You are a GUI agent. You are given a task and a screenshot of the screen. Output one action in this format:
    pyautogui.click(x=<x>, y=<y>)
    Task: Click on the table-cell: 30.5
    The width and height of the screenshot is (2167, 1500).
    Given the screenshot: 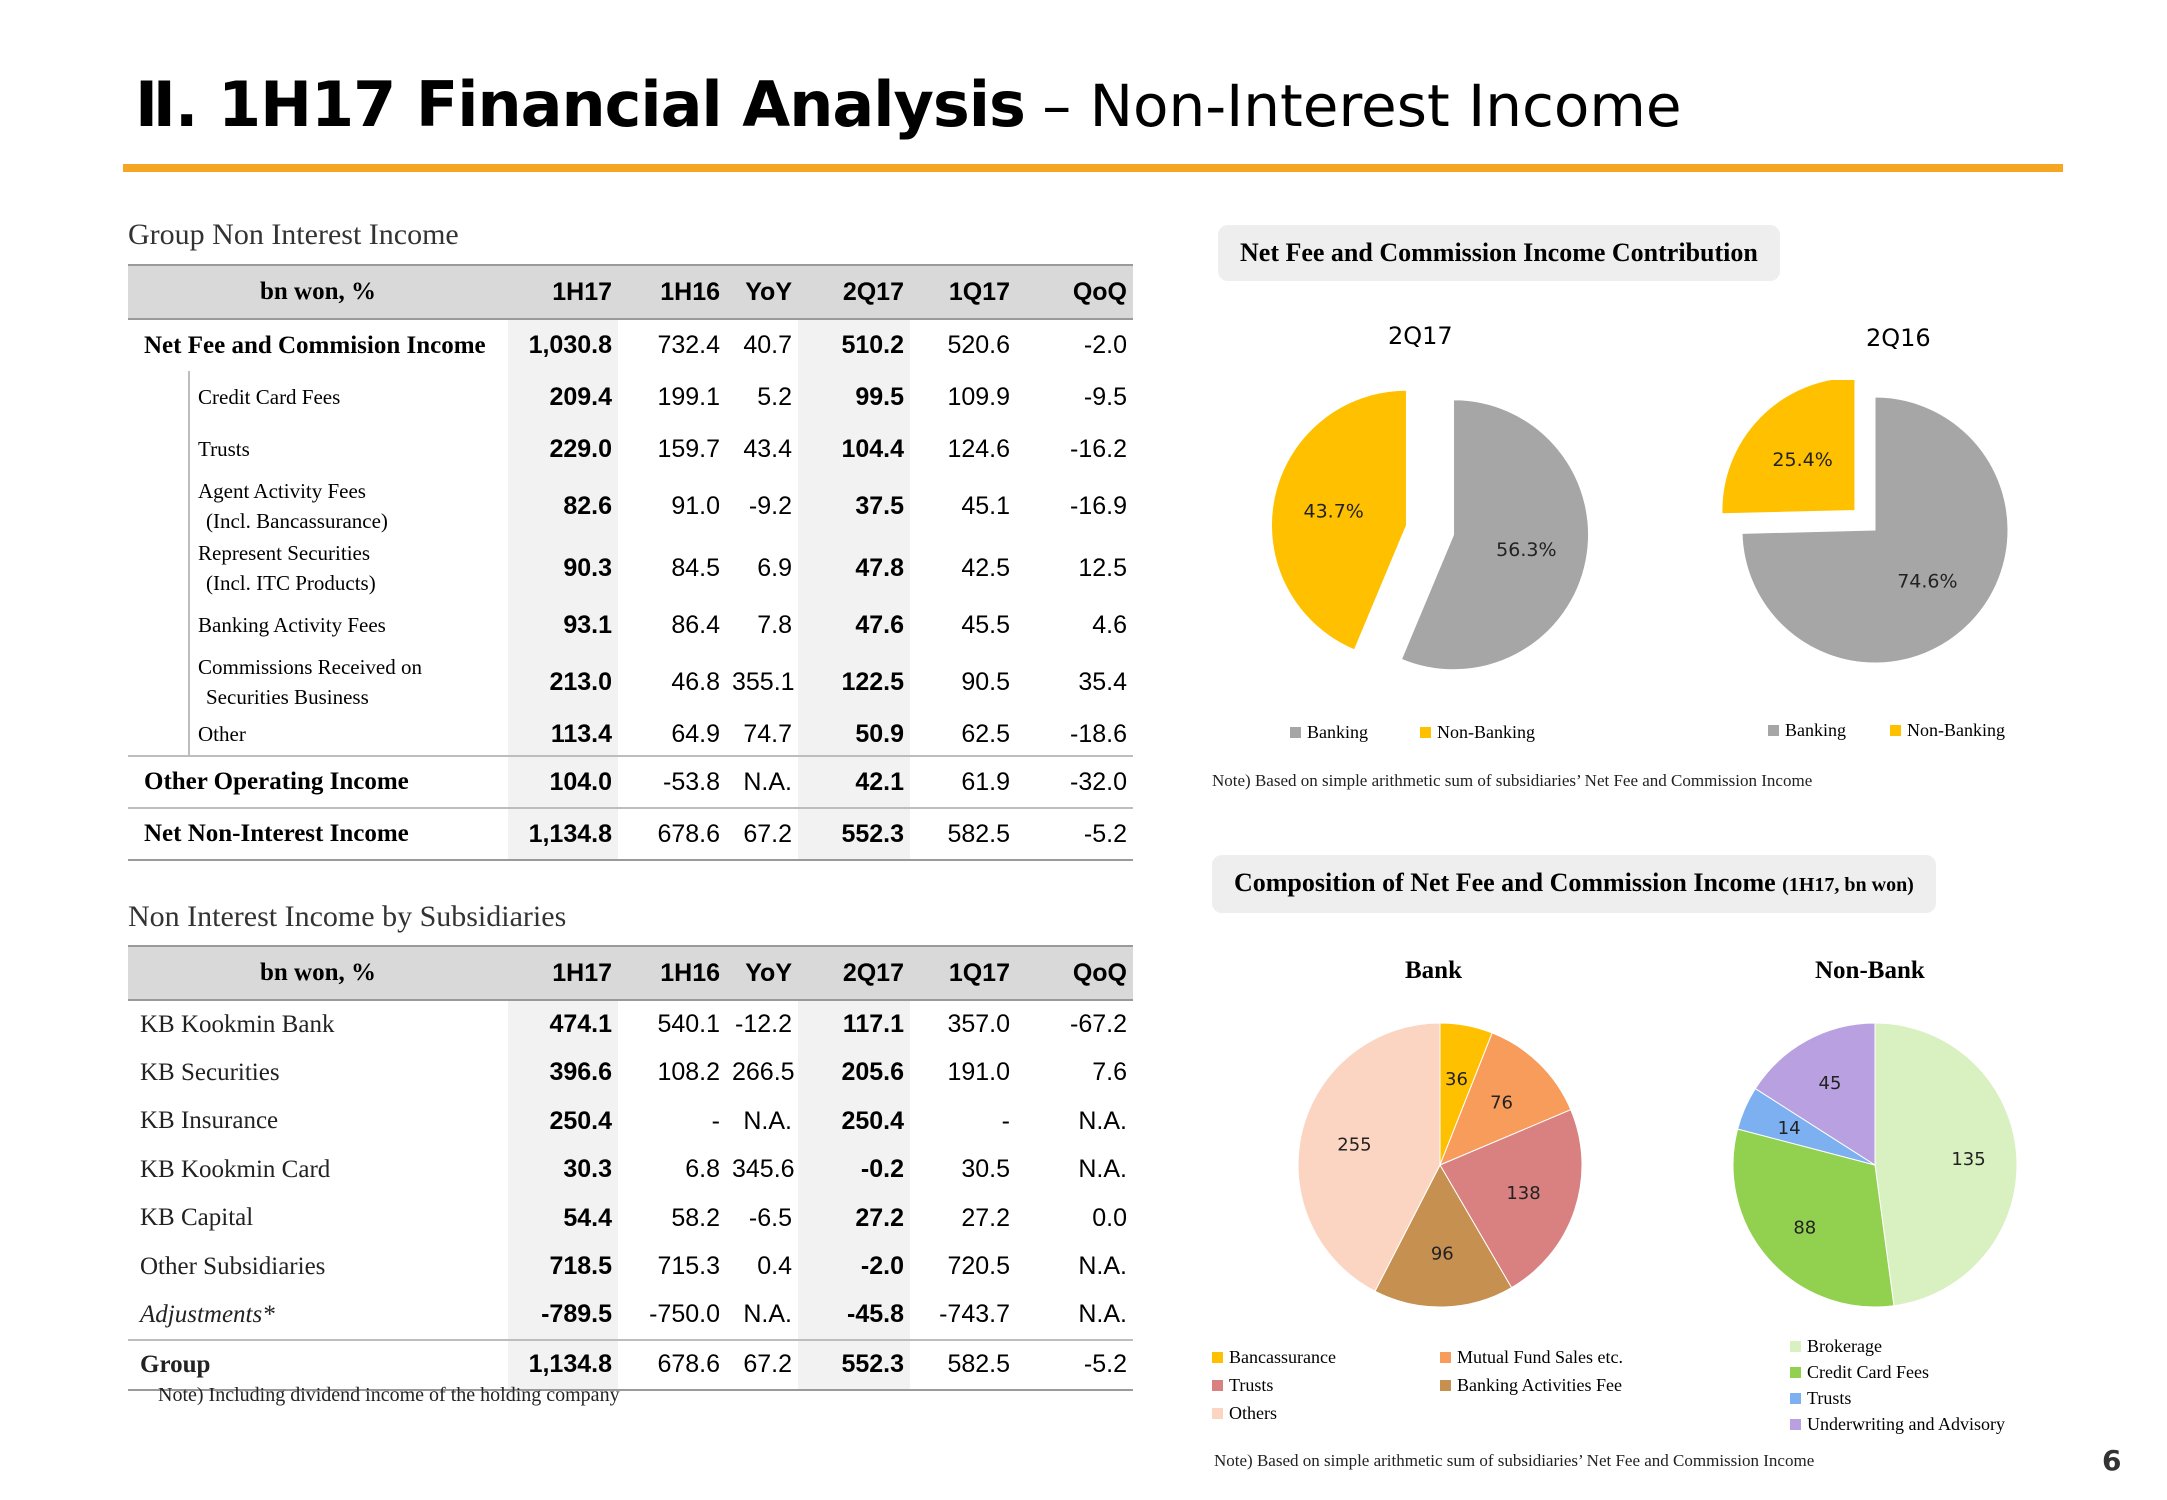 What is the action you would take?
    pyautogui.click(x=985, y=1169)
    